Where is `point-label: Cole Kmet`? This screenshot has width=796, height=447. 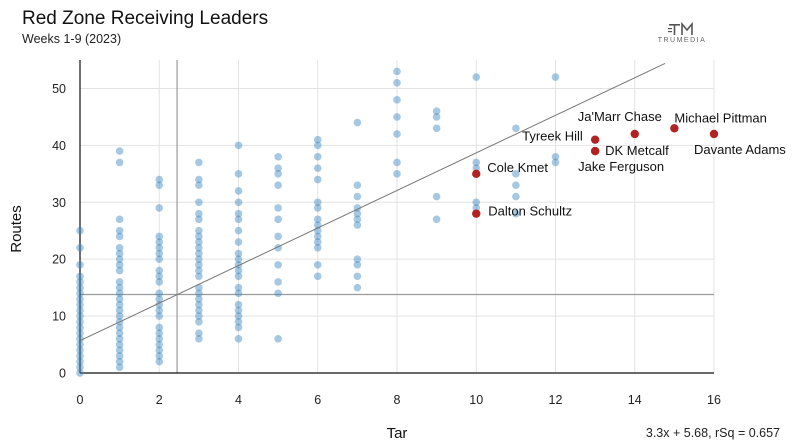 point-label: Cole Kmet is located at coordinates (517, 167).